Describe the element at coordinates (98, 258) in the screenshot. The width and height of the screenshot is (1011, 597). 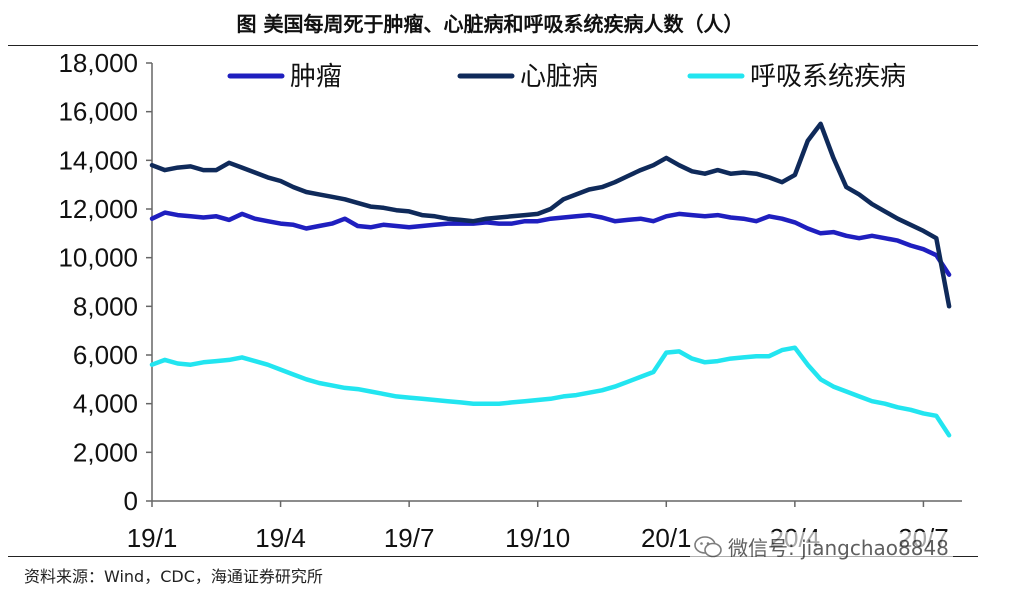
I see `y-tick-label: 10,000` at that location.